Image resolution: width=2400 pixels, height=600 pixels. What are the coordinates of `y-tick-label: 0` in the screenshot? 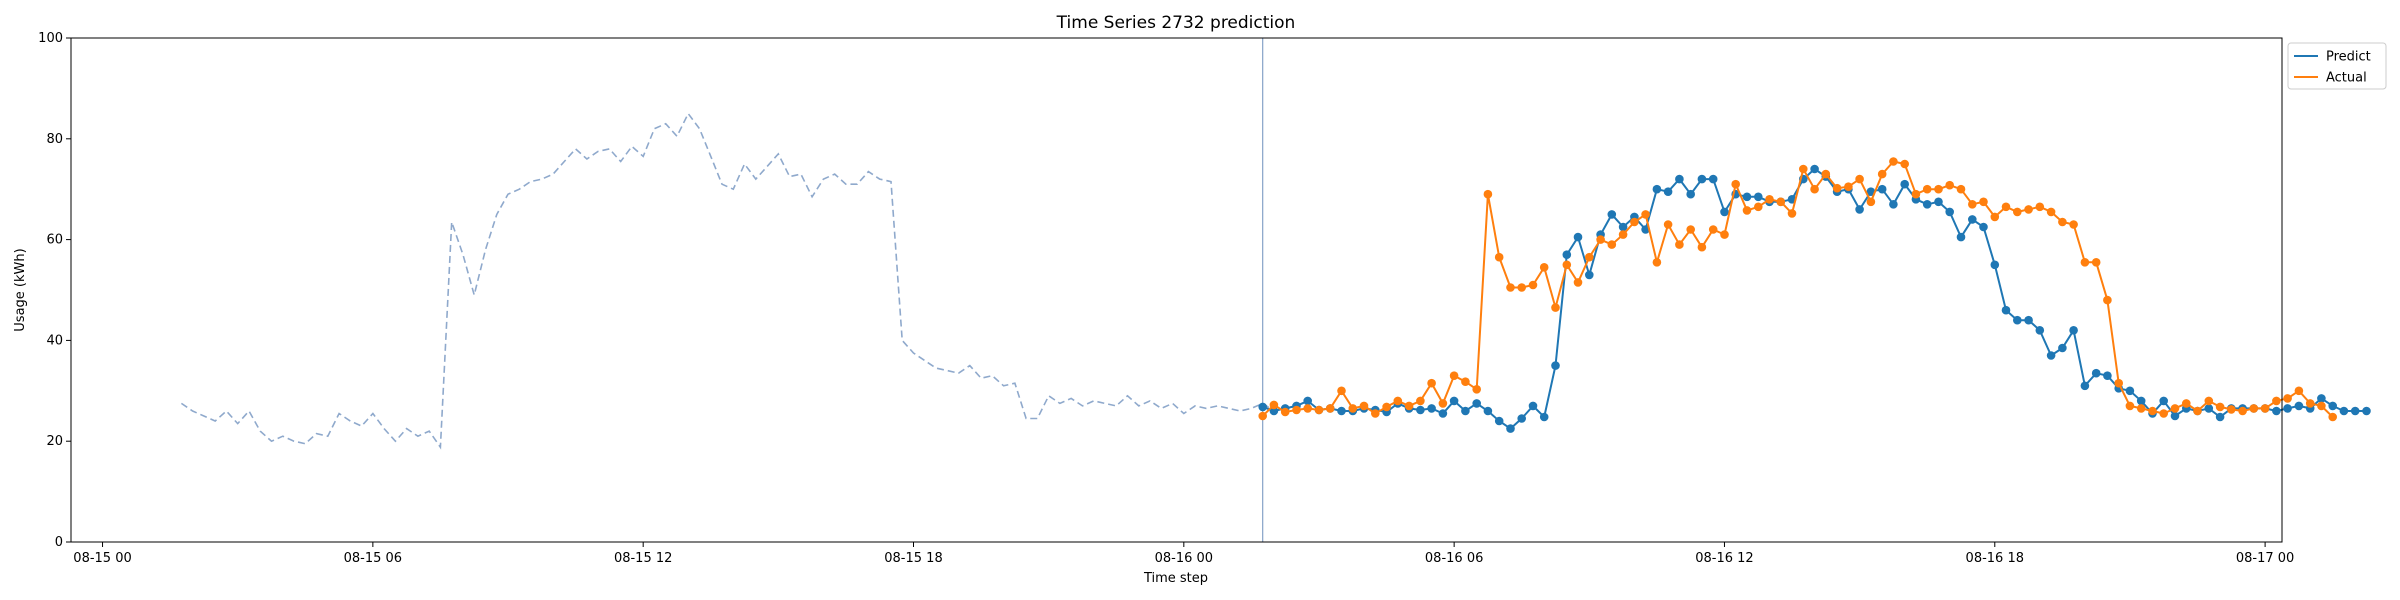 It's located at (59, 542).